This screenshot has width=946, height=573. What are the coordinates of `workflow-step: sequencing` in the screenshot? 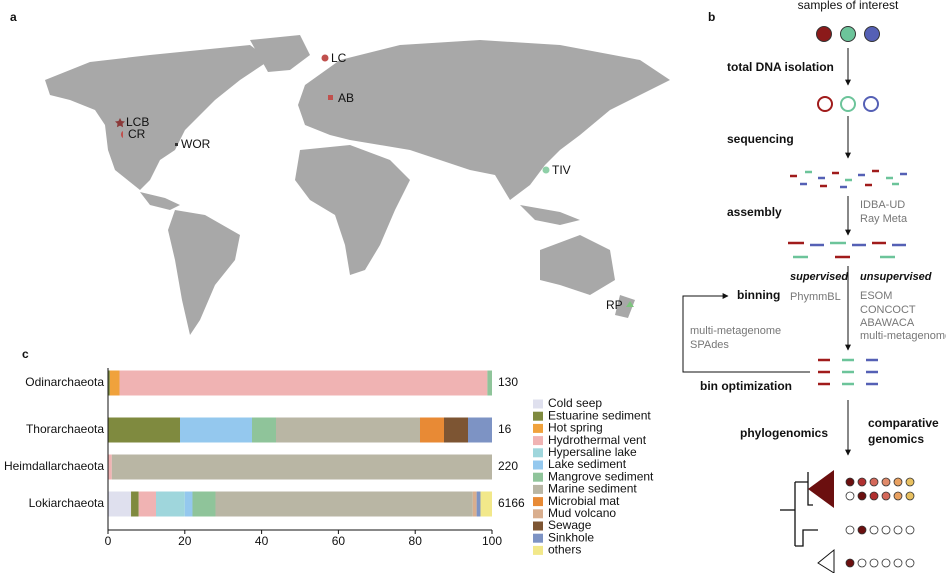 It's located at (760, 139).